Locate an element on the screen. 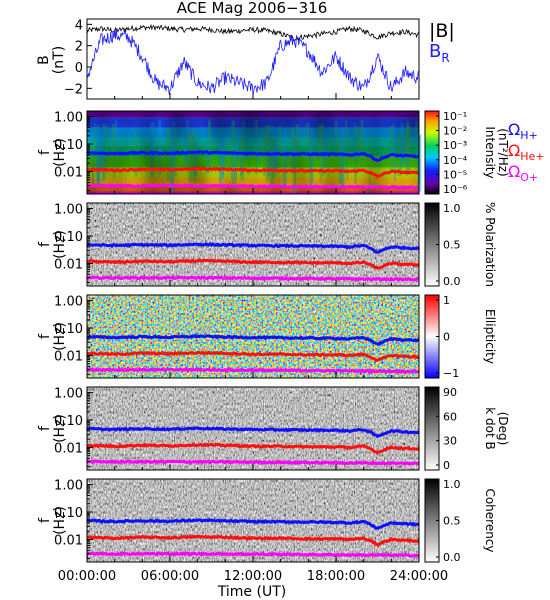  colorbar-tick-label: −1 is located at coordinates (451, 373).